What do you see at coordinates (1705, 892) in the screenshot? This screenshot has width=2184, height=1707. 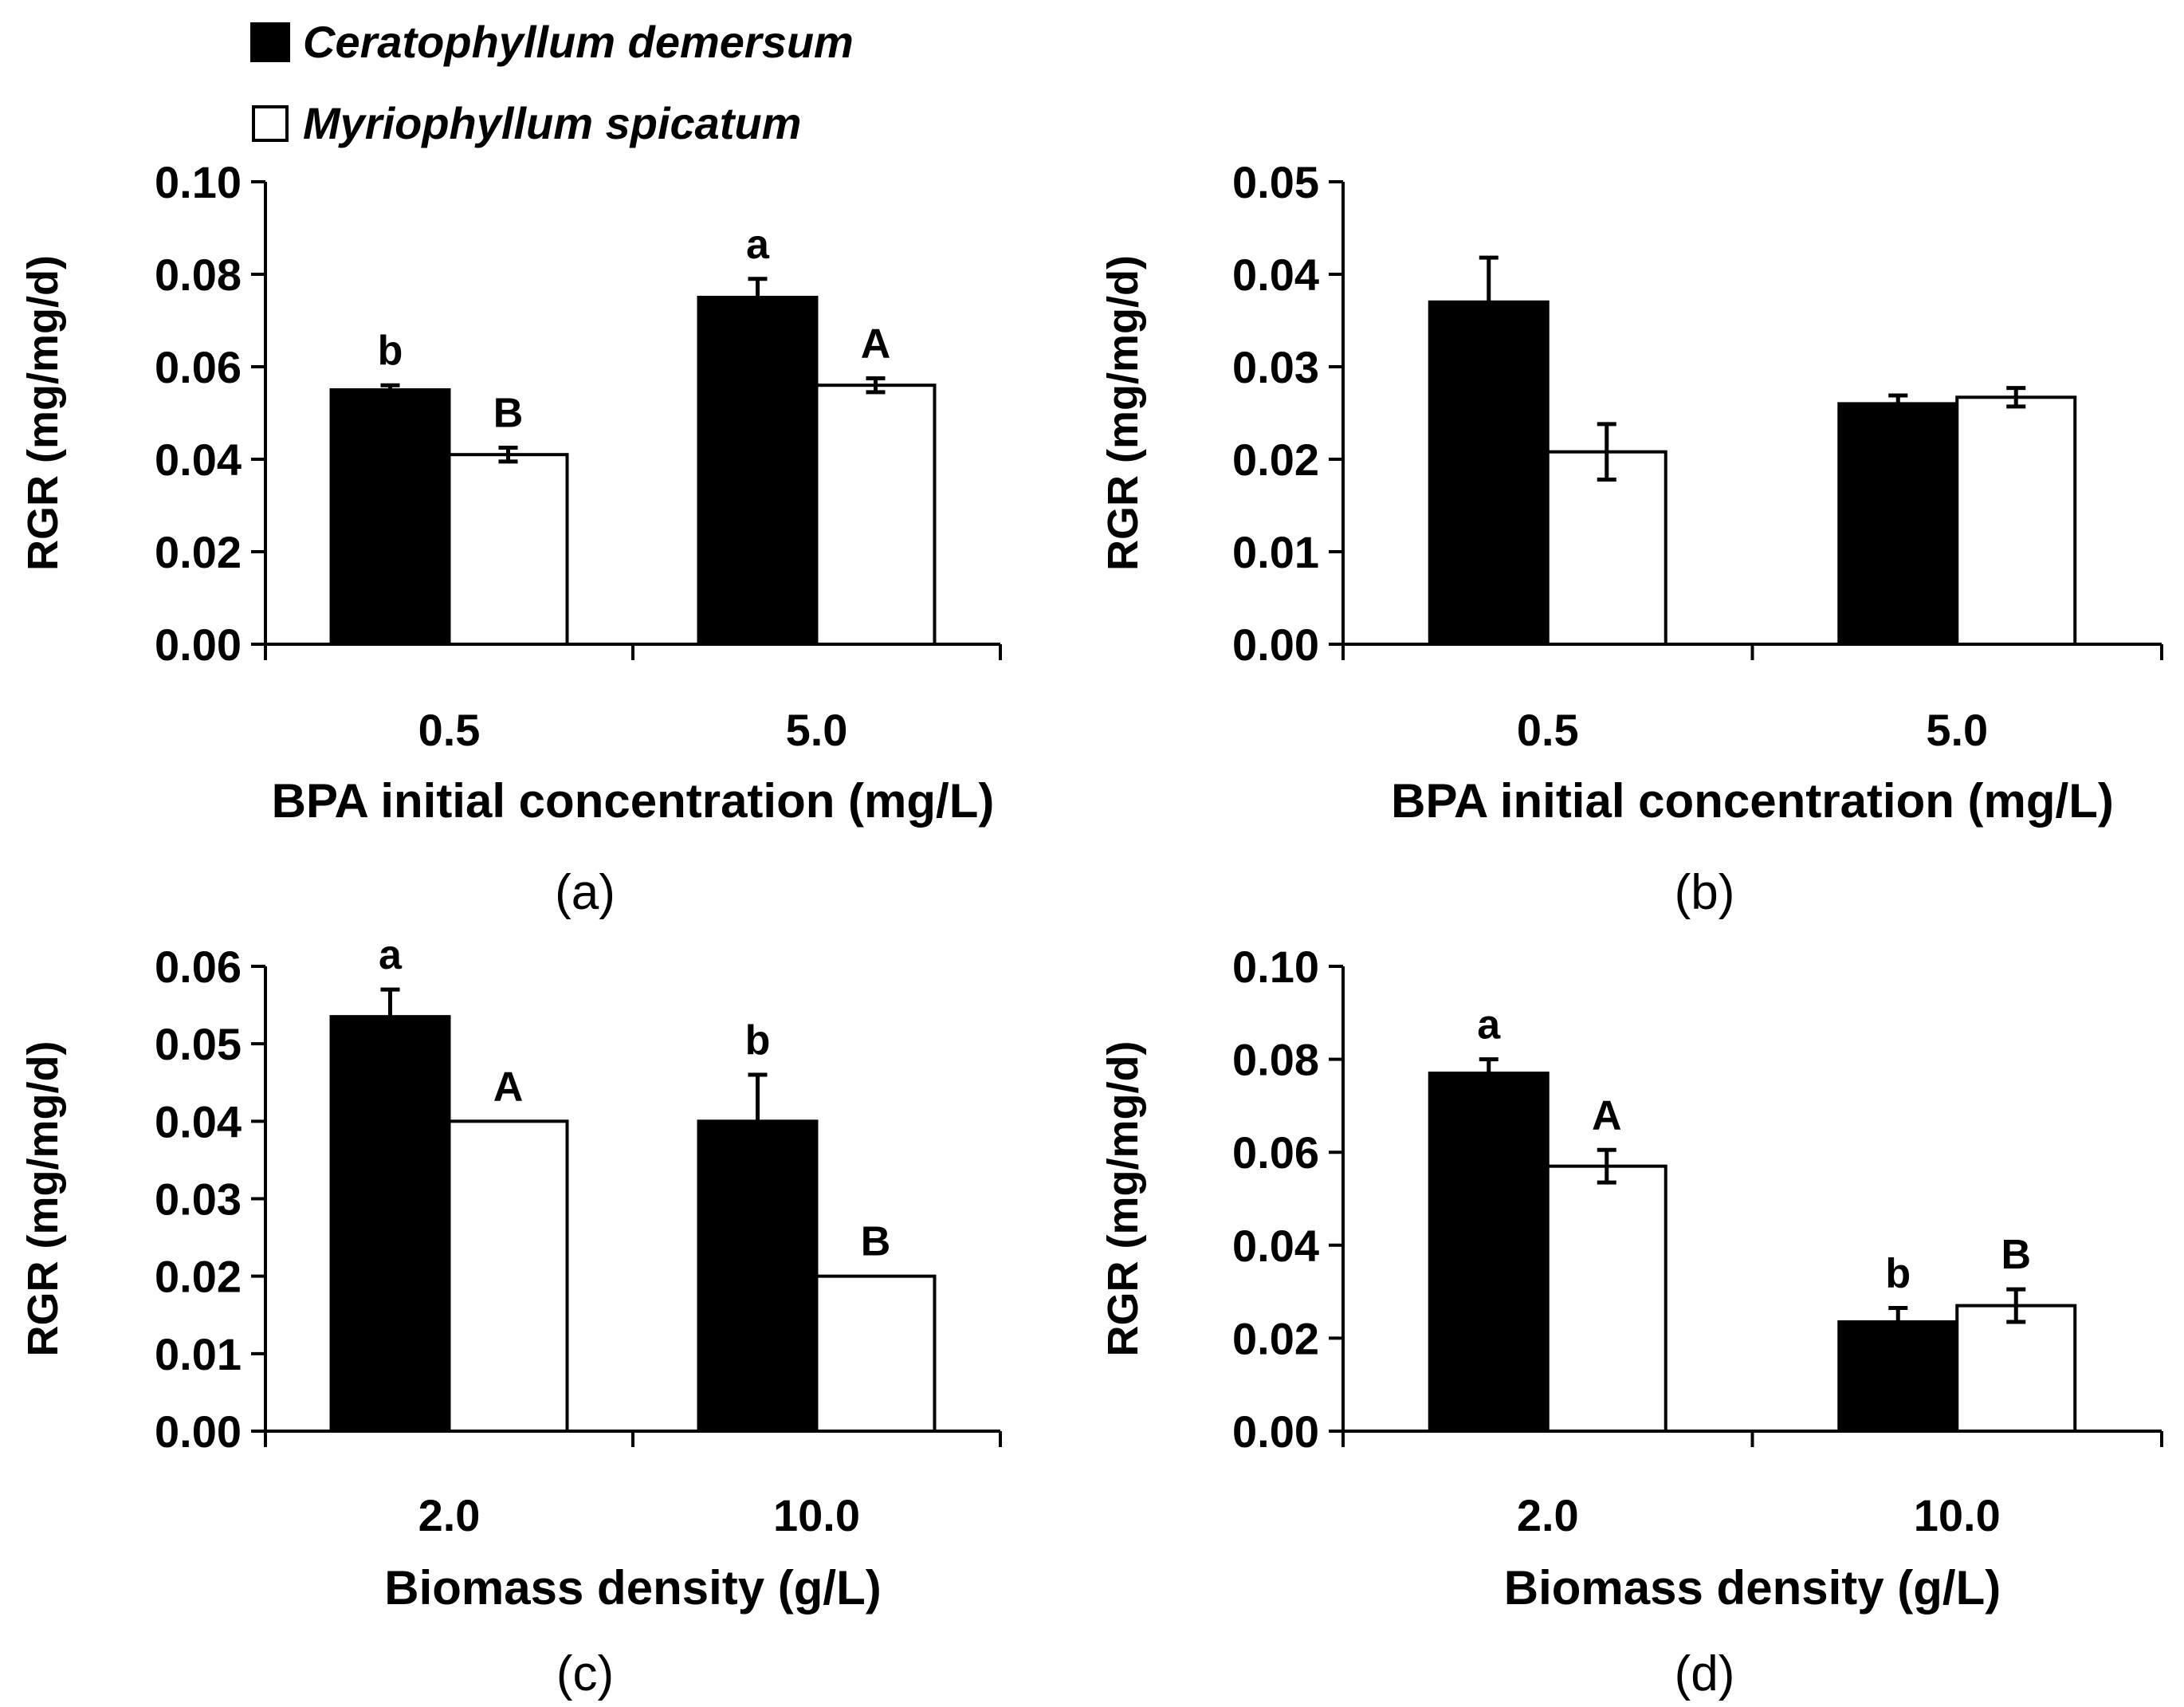 I see `panel-caption: (b)` at bounding box center [1705, 892].